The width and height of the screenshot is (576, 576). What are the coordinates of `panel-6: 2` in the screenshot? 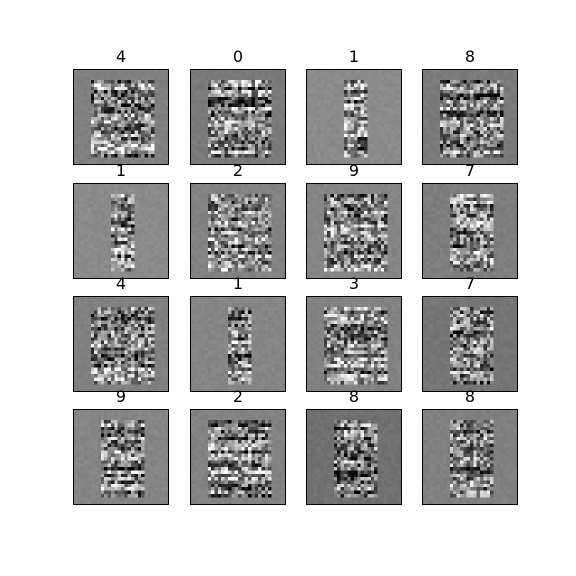 It's located at (238, 231).